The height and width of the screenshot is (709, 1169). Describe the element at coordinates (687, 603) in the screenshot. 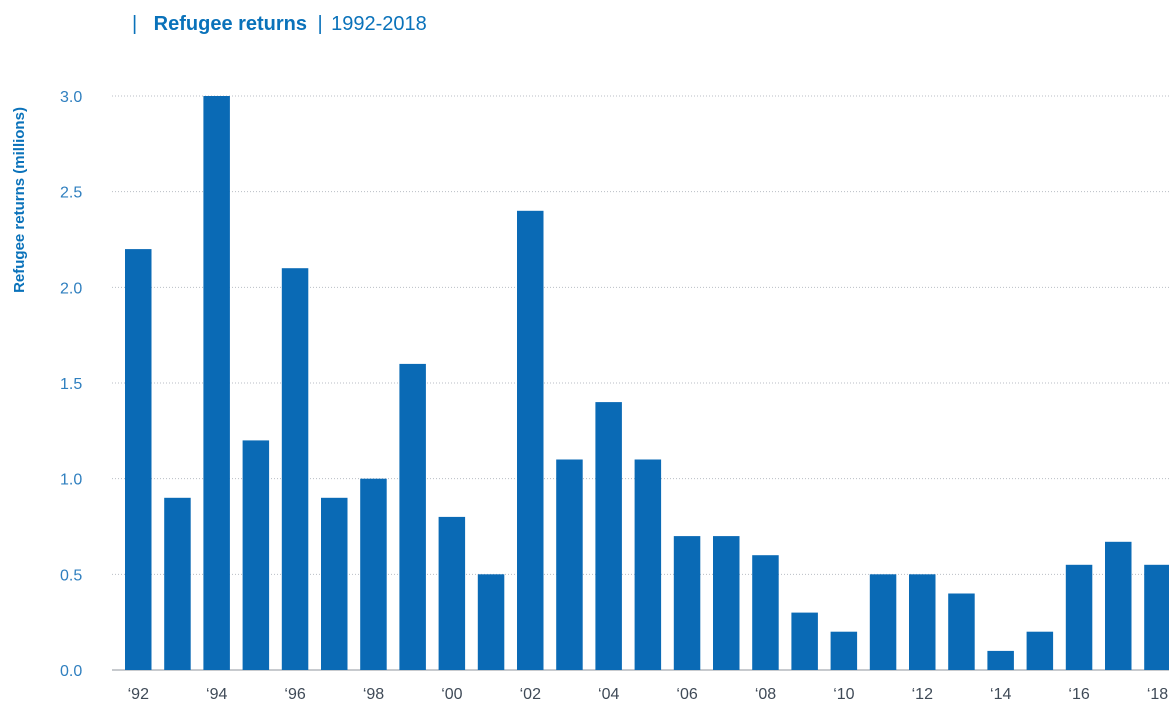

I see `bar-2006` at that location.